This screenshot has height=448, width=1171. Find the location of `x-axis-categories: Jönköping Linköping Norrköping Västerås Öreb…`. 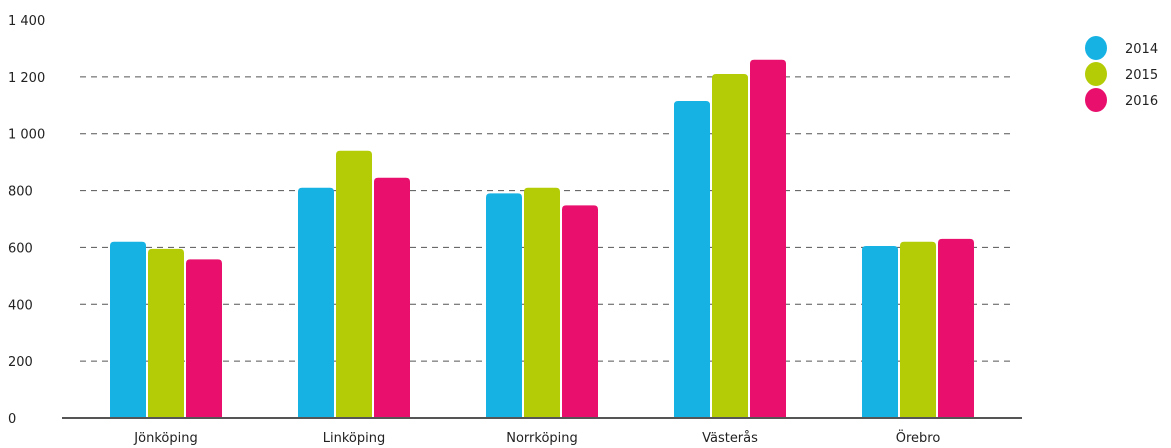

x-axis-categories: Jönköping Linköping Norrköping Västerås Öreb… is located at coordinates (536, 437).